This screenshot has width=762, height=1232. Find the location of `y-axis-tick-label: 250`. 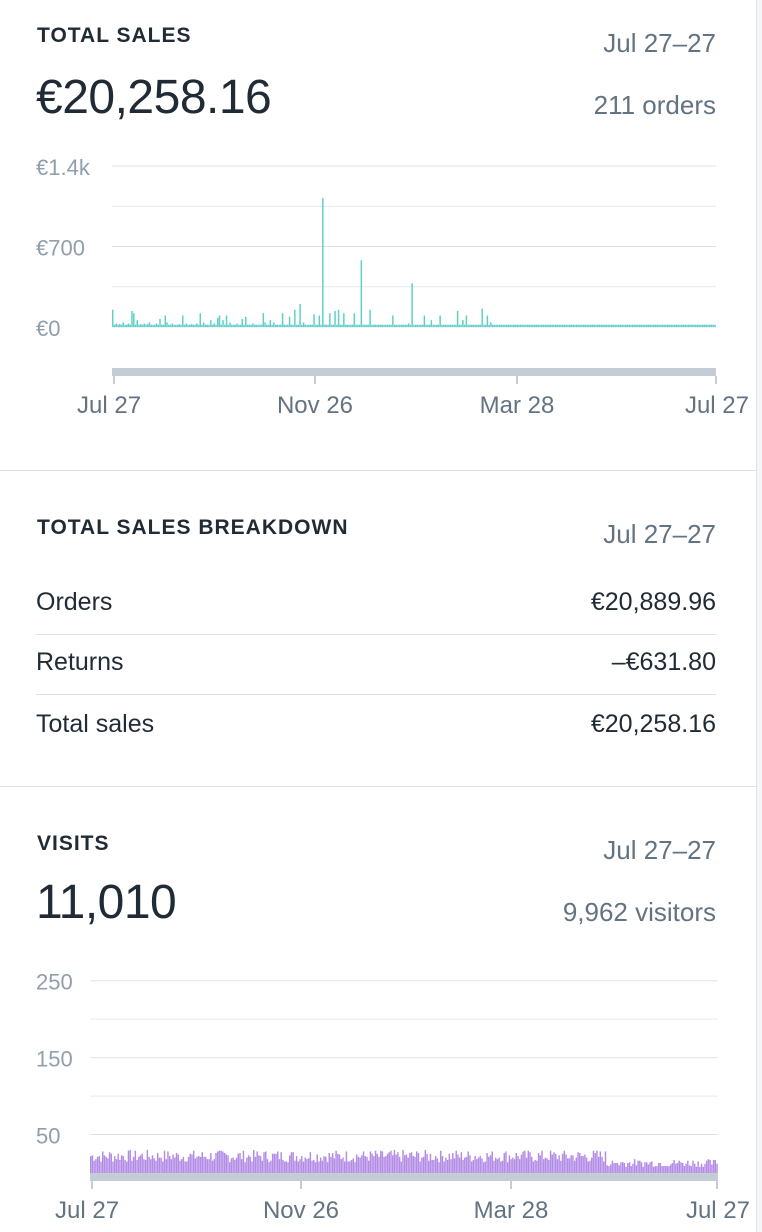

y-axis-tick-label: 250 is located at coordinates (54, 982).